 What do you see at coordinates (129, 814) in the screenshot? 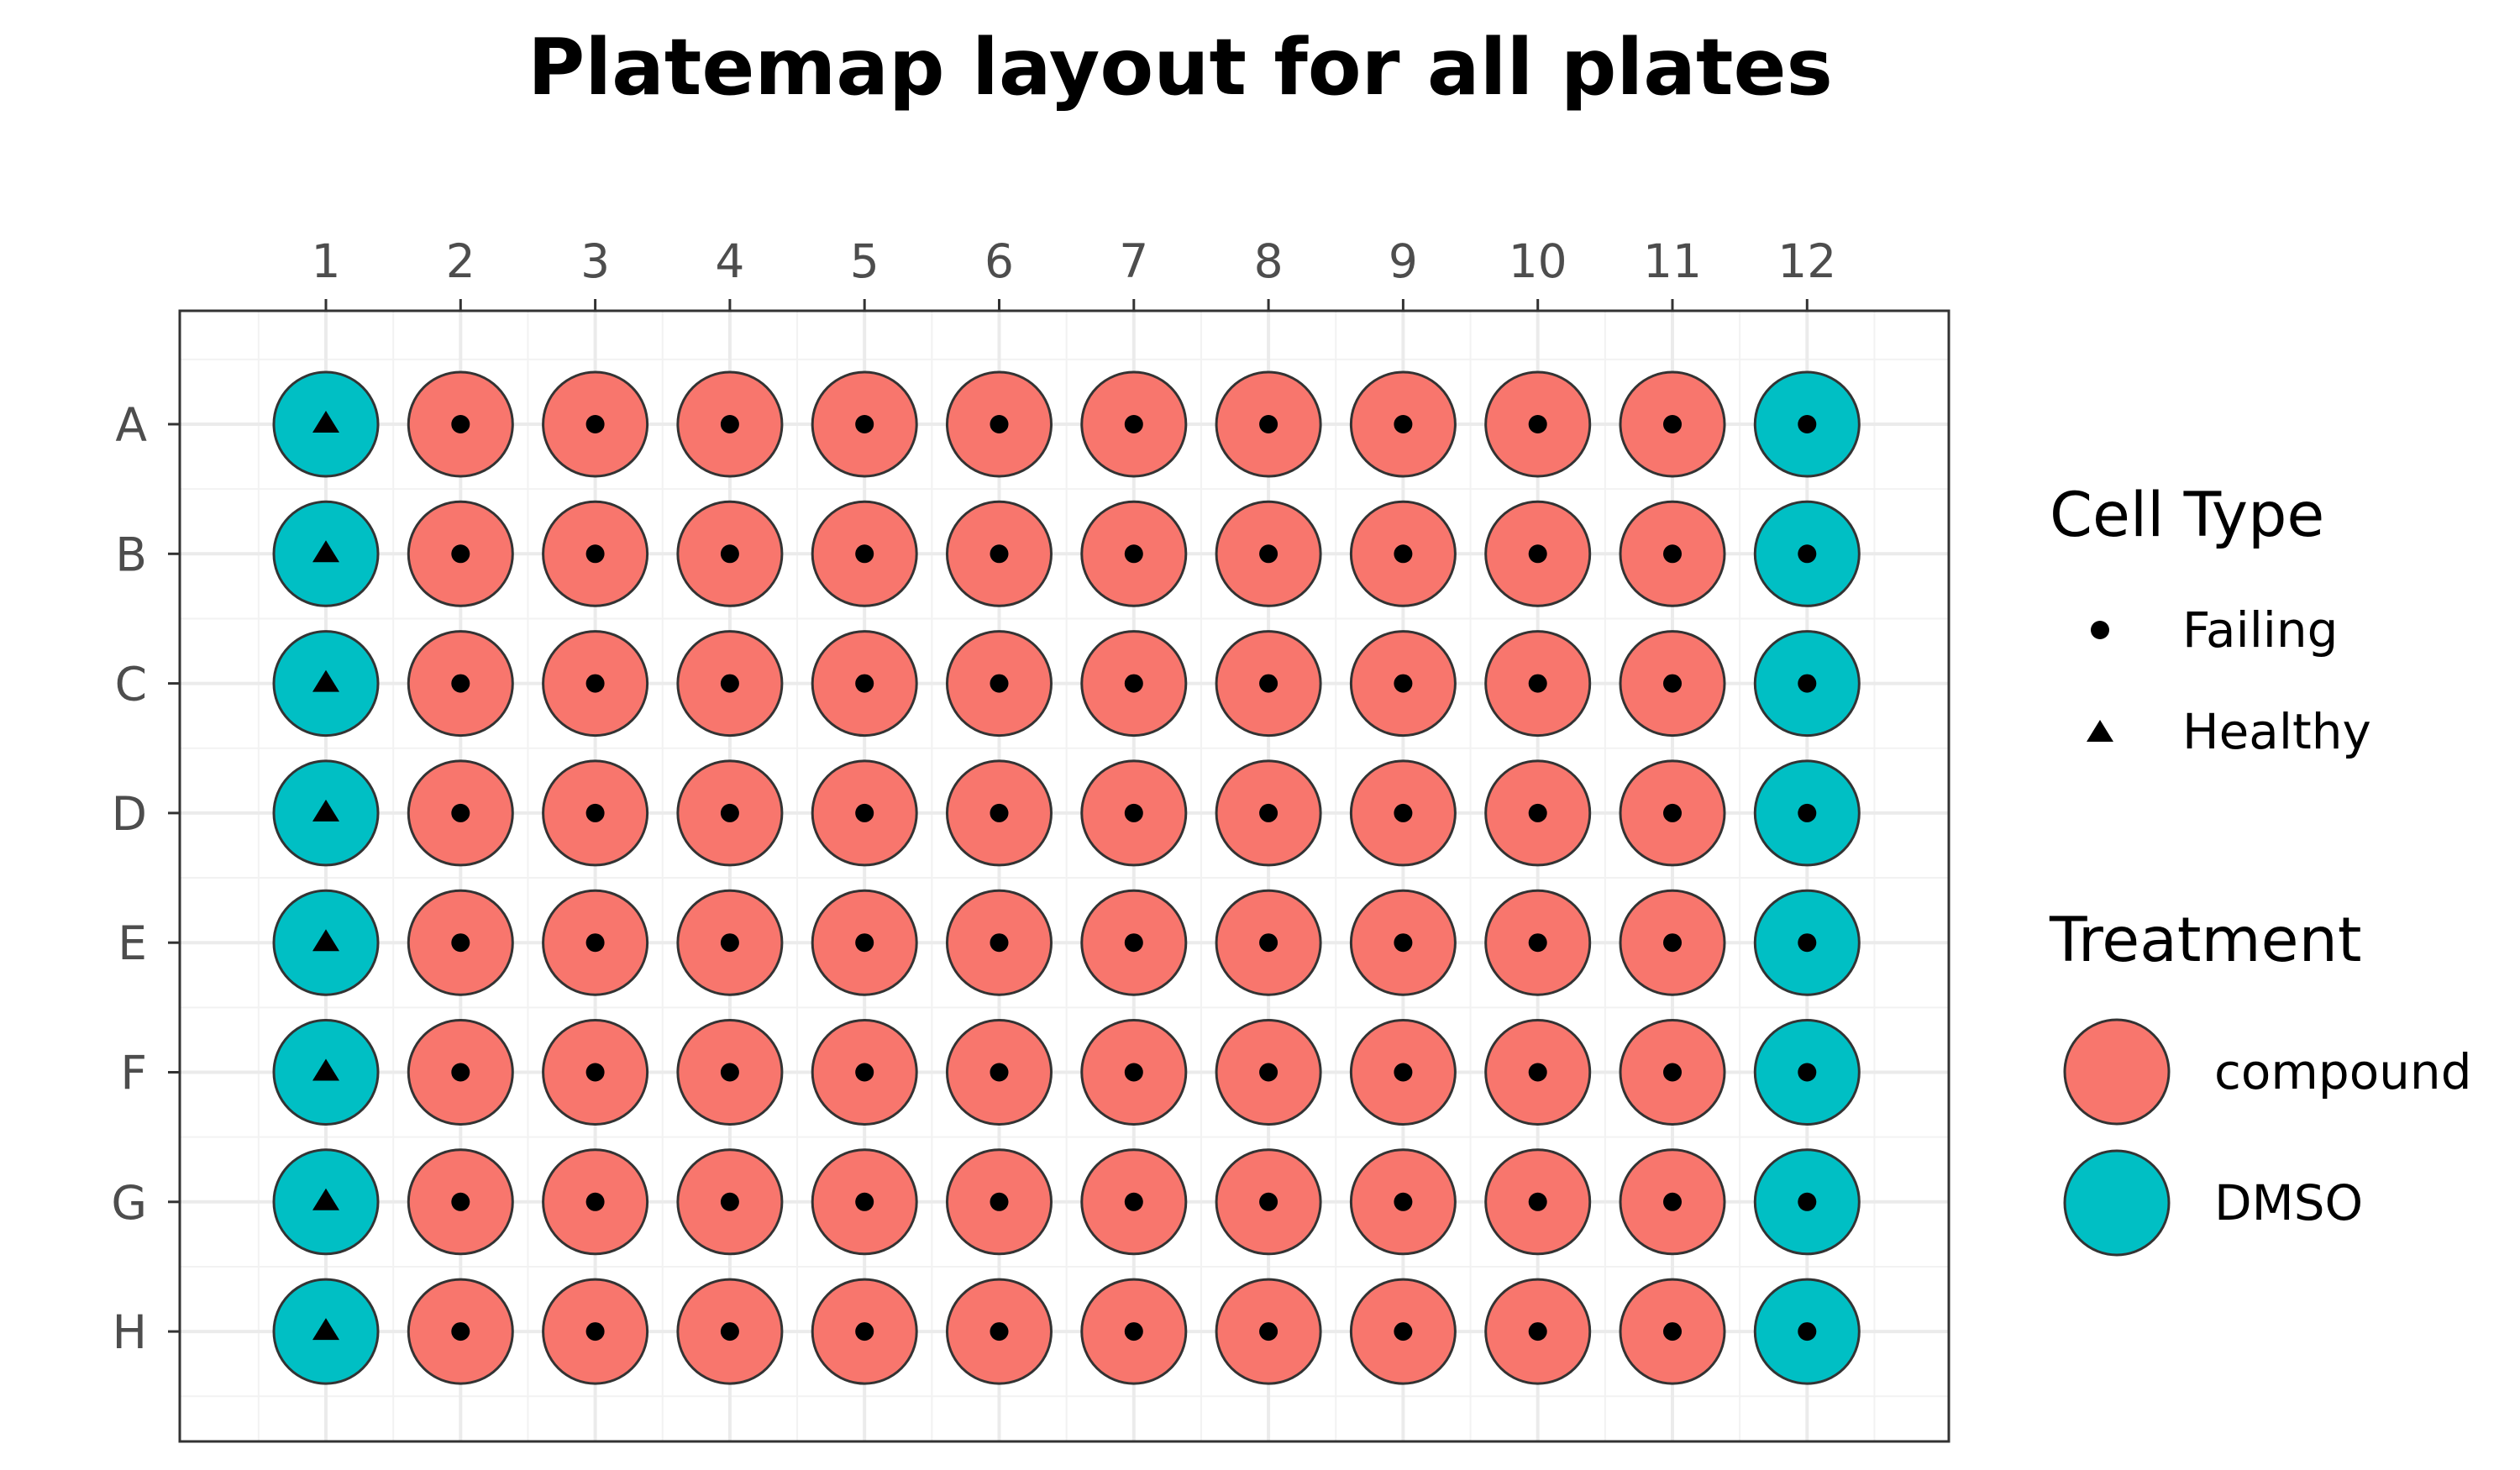
I see `y-tick-label: D` at bounding box center [129, 814].